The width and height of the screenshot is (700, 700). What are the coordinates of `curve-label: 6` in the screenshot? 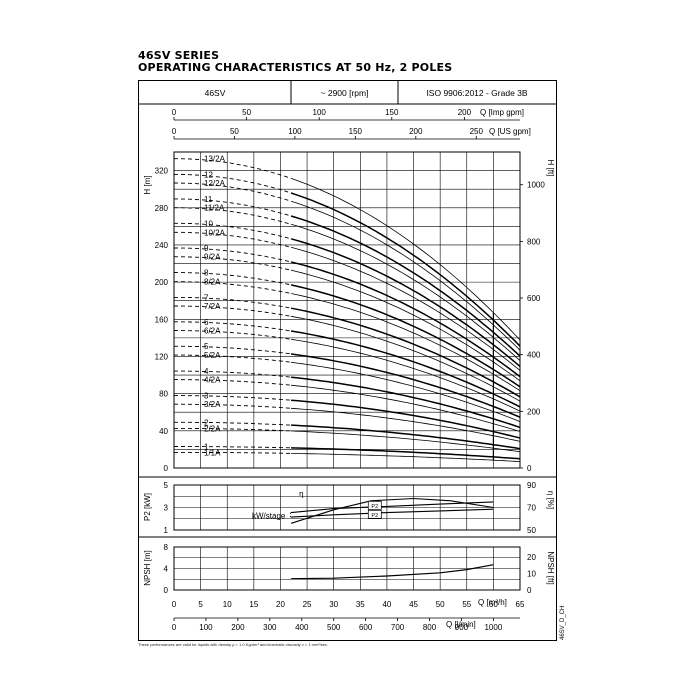 It's located at (206, 322).